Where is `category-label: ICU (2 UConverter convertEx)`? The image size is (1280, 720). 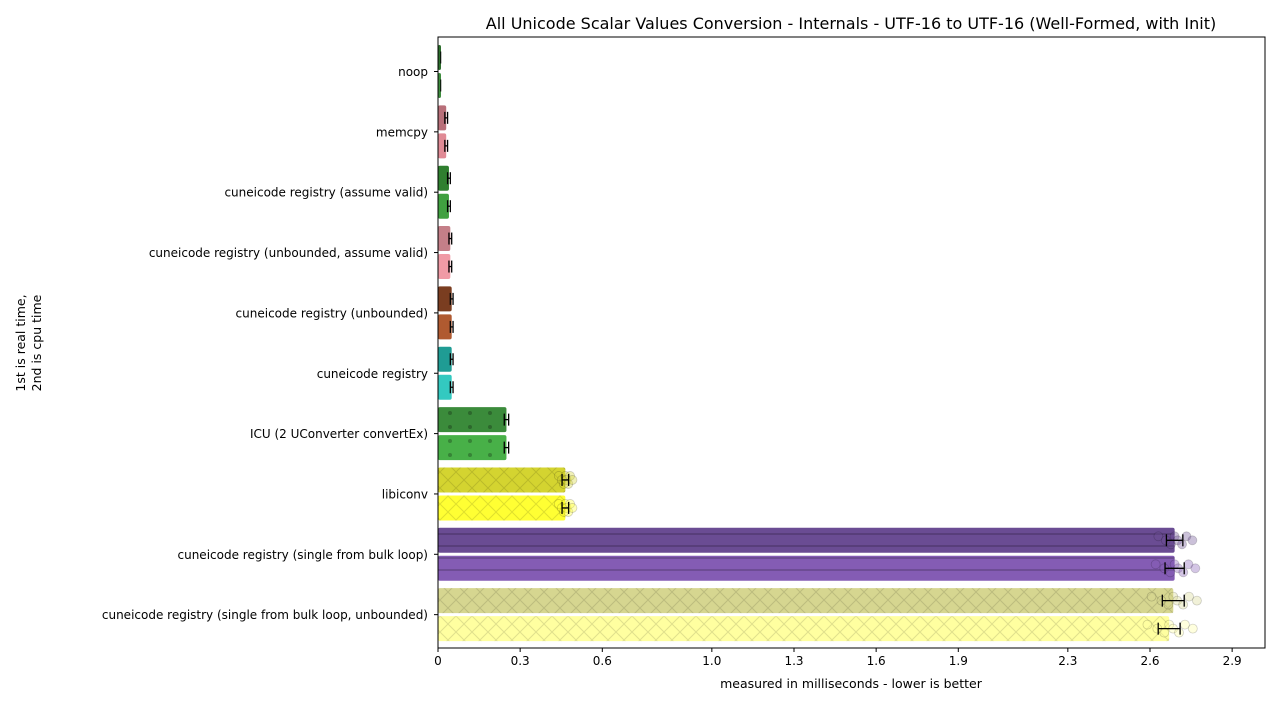
category-label: ICU (2 UConverter convertEx) is located at coordinates (339, 434).